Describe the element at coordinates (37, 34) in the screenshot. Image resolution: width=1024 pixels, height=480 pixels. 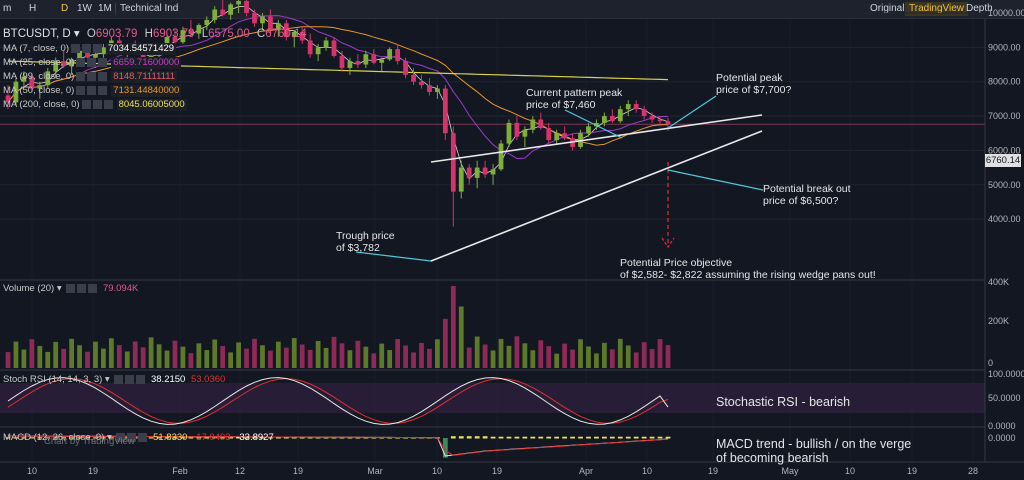
I see `symbol-label: BTCUSDT, D` at that location.